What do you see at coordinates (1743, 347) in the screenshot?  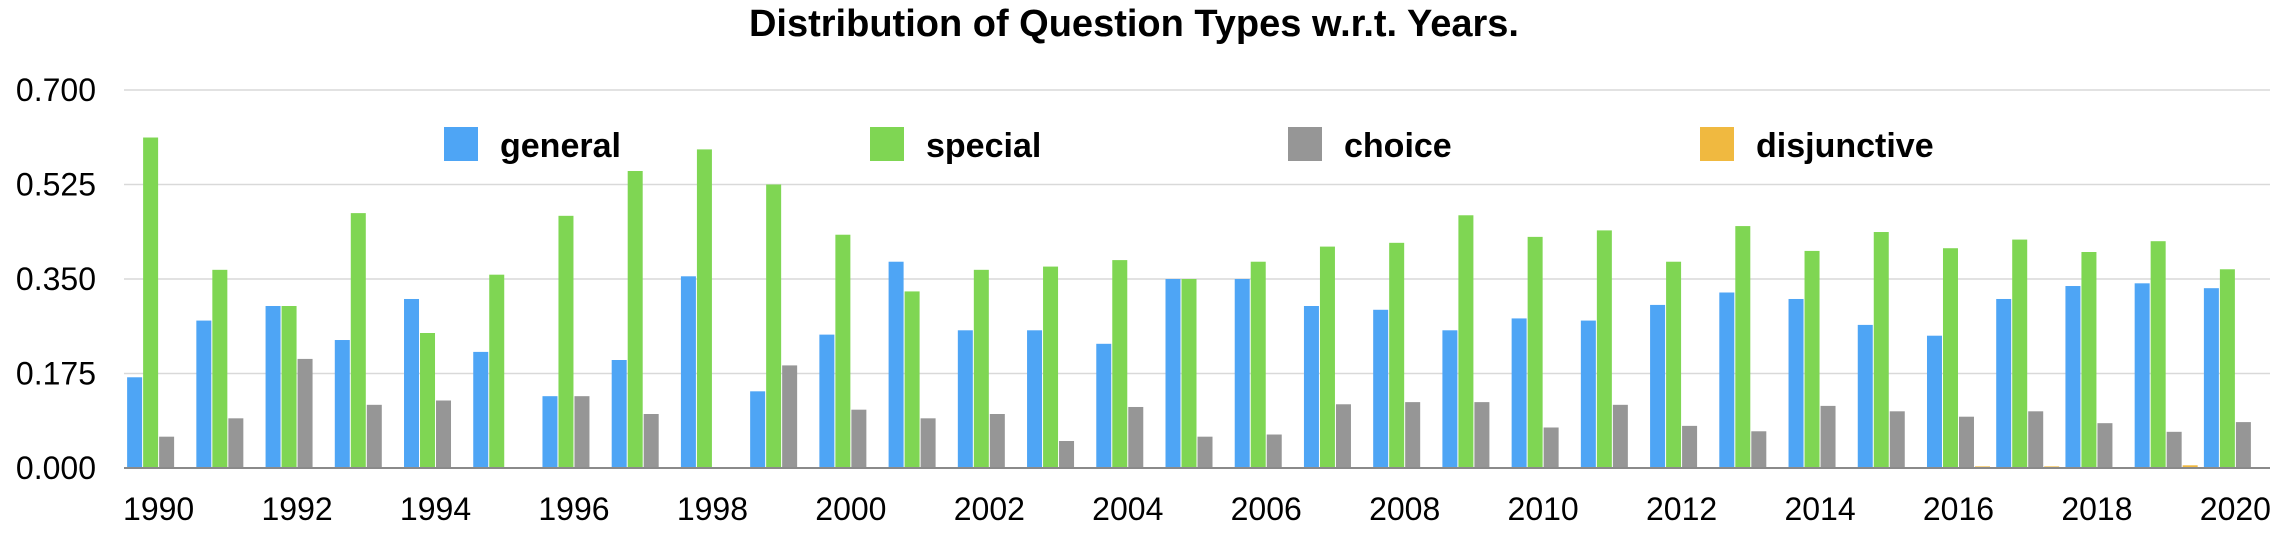 I see `bar-special-2013` at bounding box center [1743, 347].